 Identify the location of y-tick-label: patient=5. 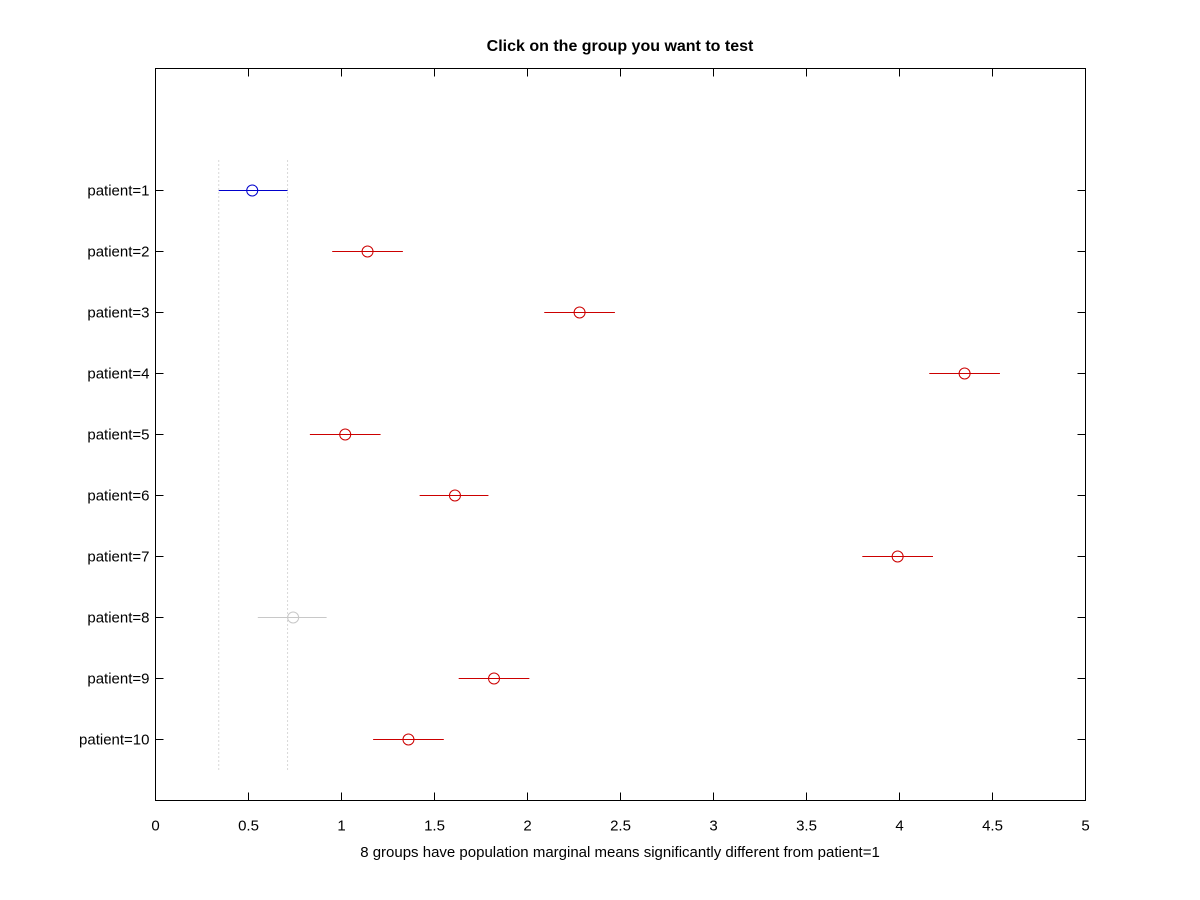
(118, 435).